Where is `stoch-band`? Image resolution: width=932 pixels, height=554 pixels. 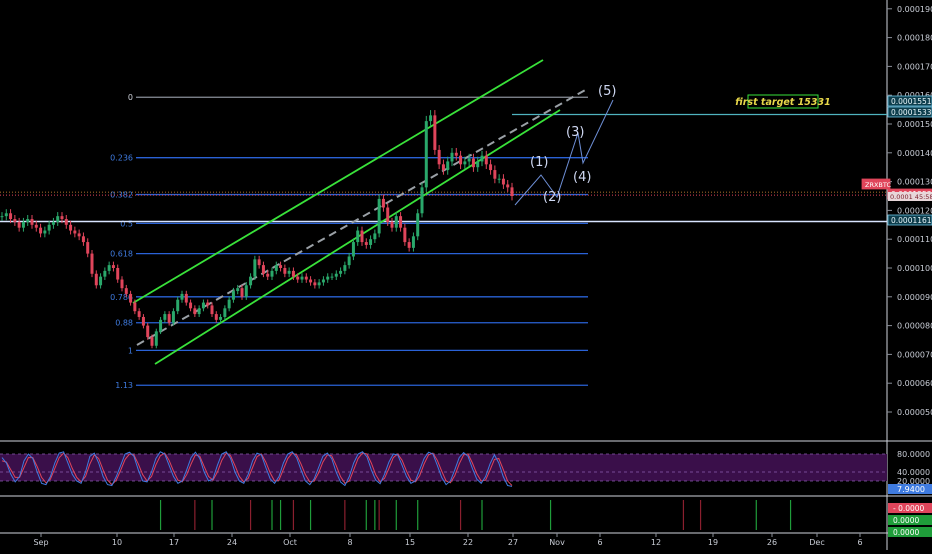 stoch-band is located at coordinates (443, 467).